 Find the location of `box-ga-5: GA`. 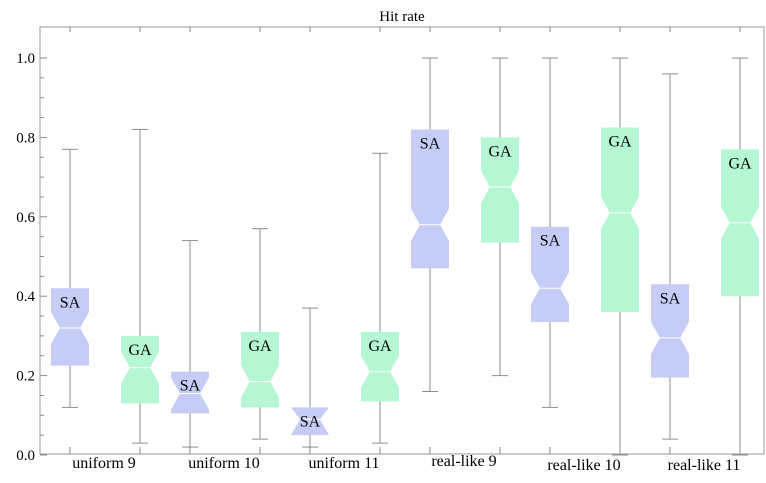

box-ga-5: GA is located at coordinates (620, 256).